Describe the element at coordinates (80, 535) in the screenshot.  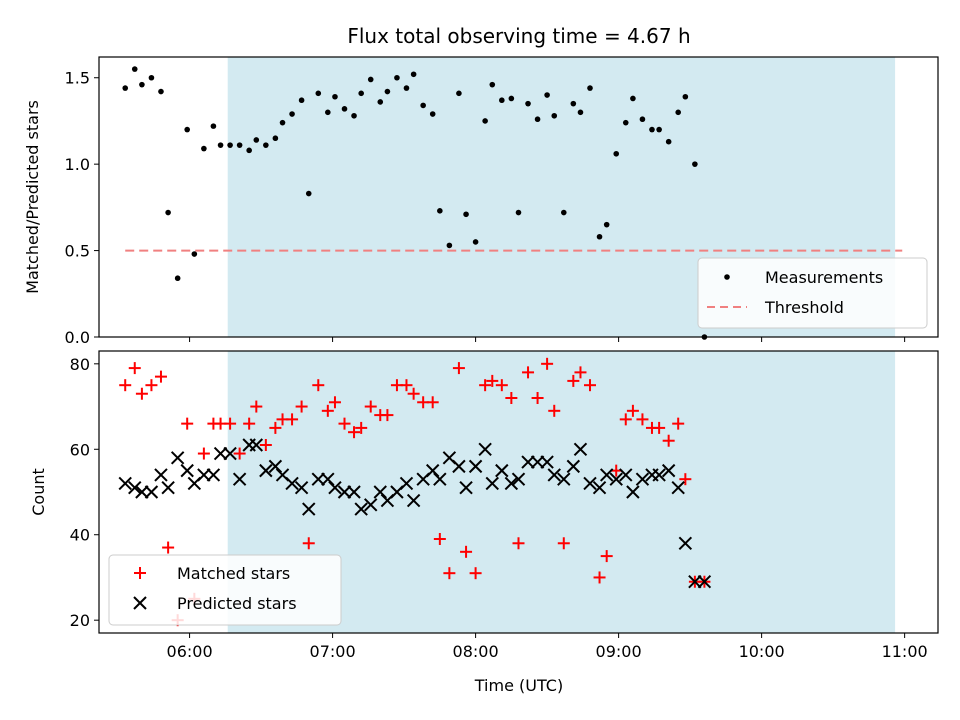
I see `y-tick-label: 40` at that location.